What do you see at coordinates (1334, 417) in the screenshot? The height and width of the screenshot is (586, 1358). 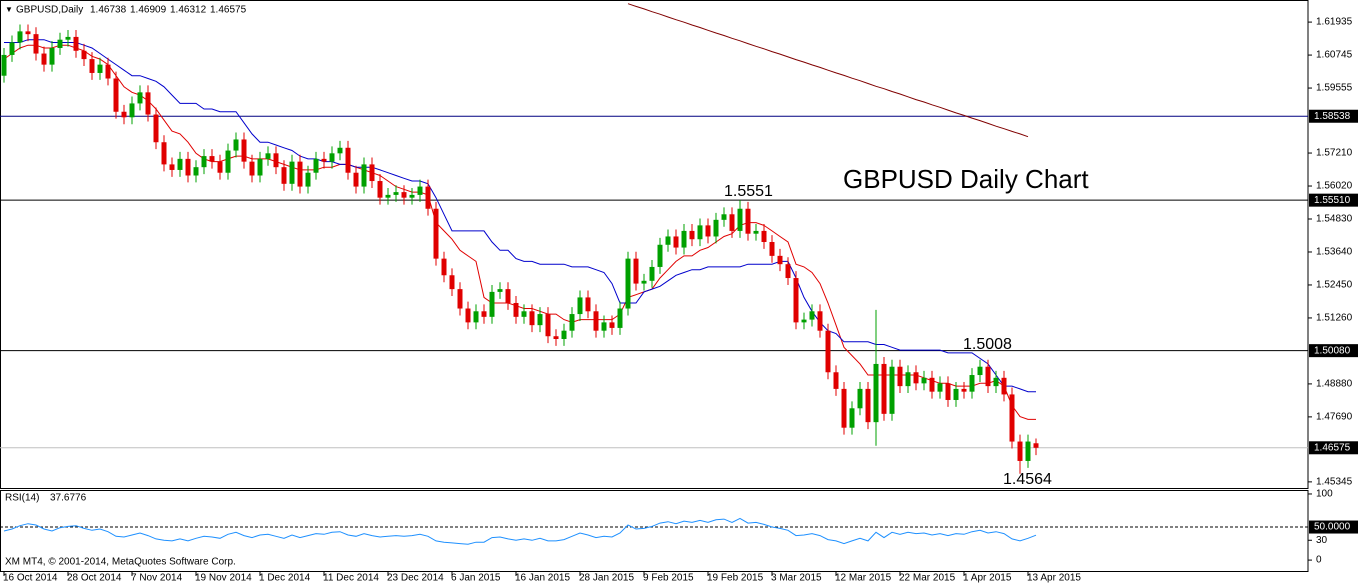 I see `y-tick-label: 1.47690` at bounding box center [1334, 417].